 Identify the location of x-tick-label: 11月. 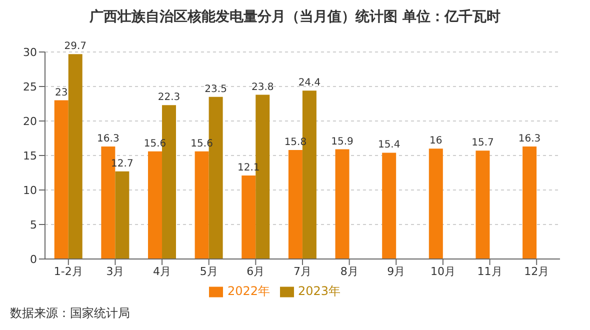
(489, 271).